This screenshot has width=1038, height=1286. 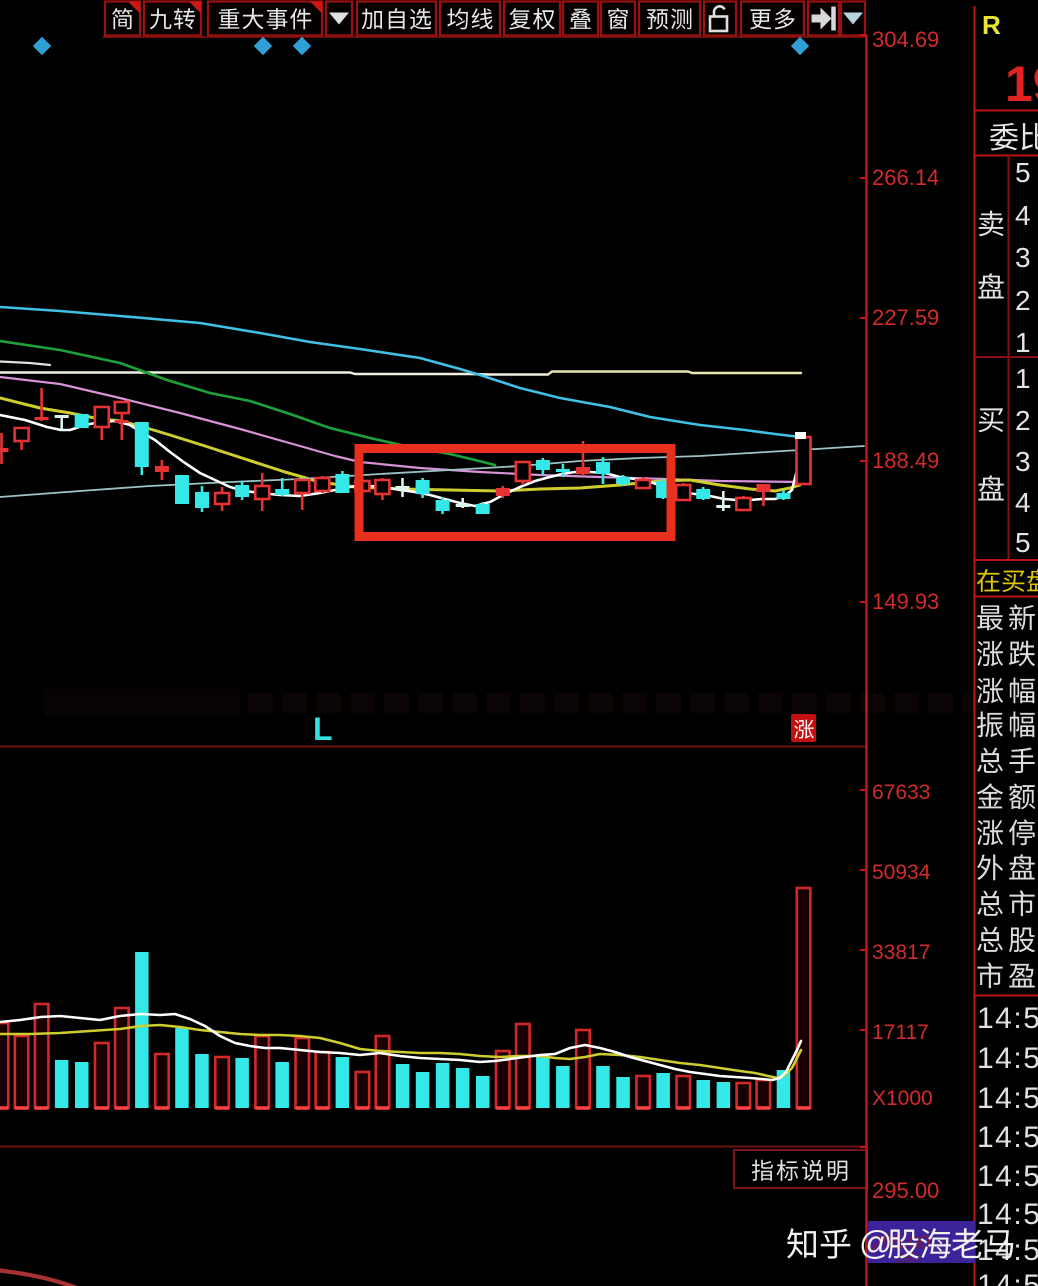 I want to click on svg-text: 266.14, so click(x=905, y=177).